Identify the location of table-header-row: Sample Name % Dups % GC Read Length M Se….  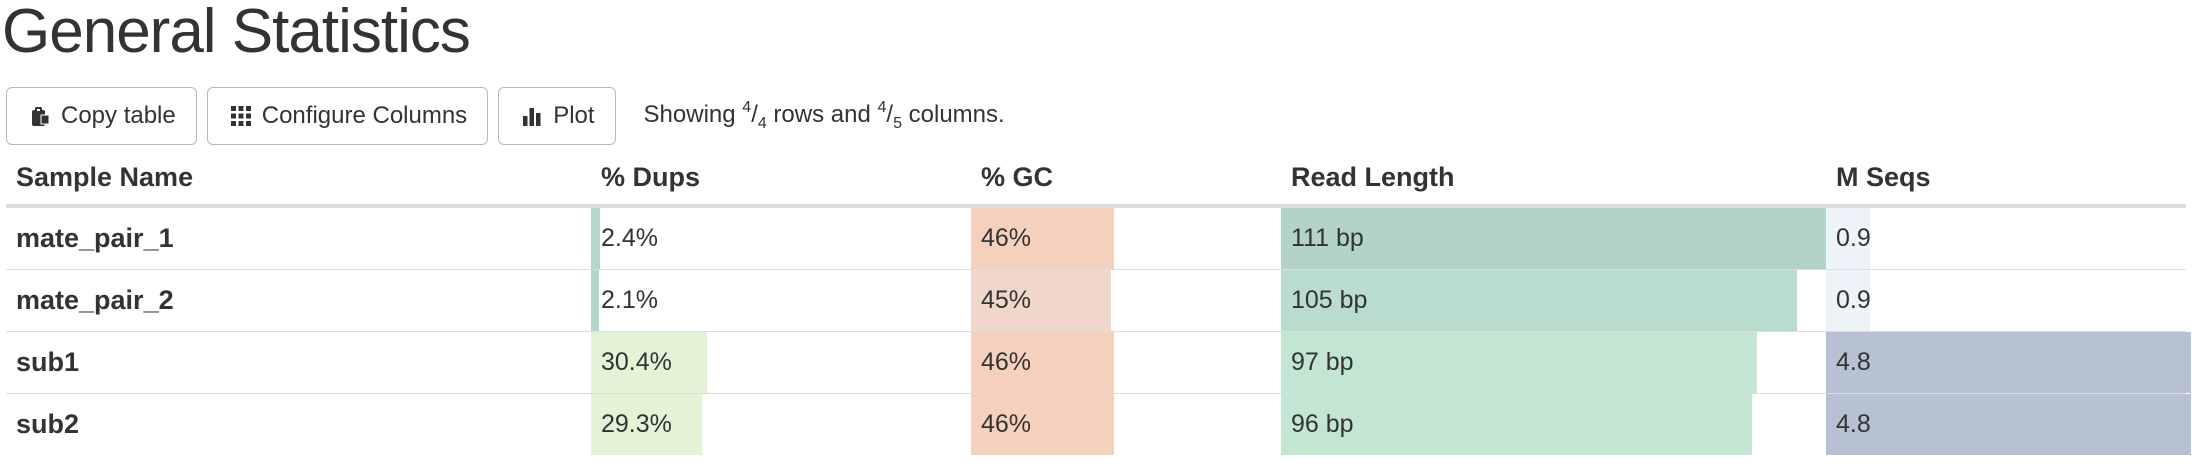
(1096, 179).